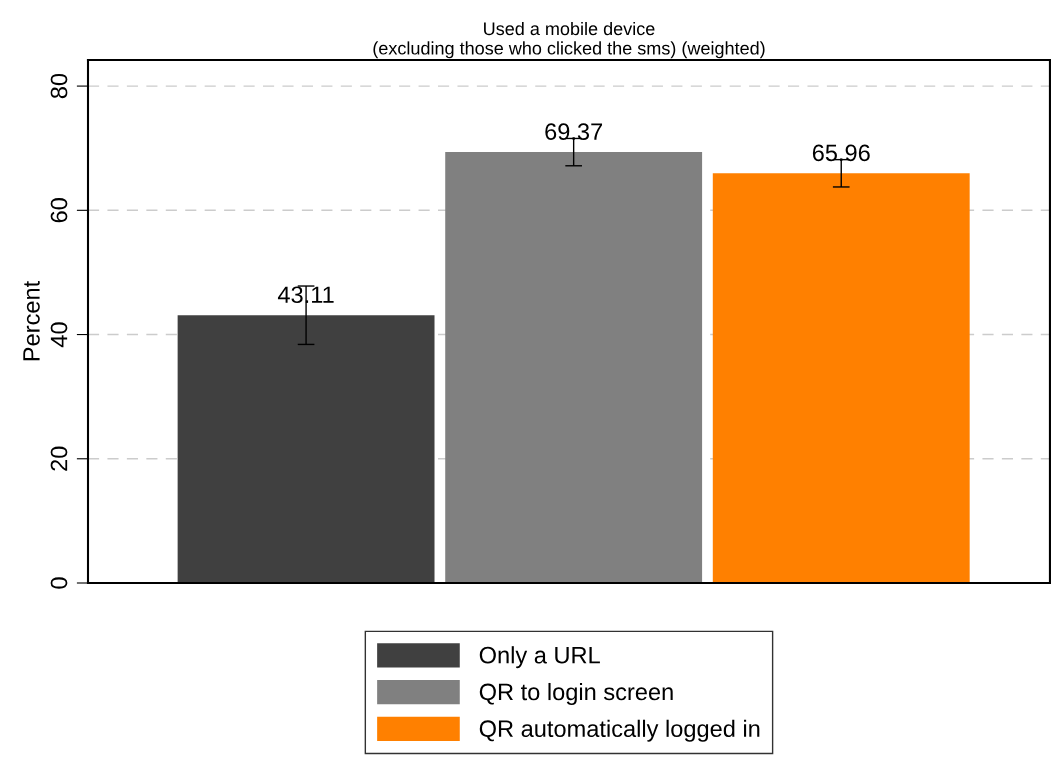  Describe the element at coordinates (619, 730) in the screenshot. I see `legend-label: QR automatically logged in` at that location.